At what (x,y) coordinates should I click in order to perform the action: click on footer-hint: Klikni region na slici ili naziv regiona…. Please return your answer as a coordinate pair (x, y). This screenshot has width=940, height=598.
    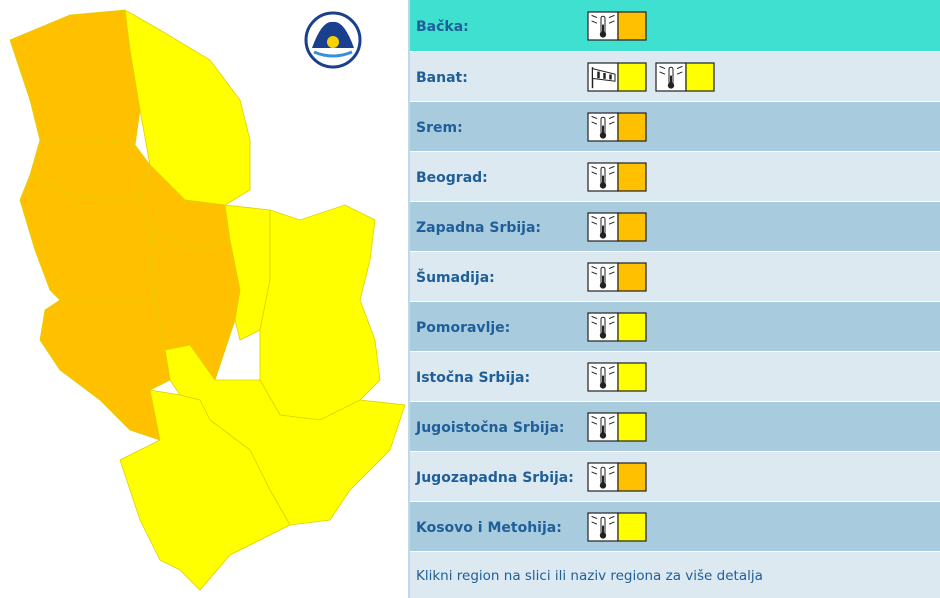
    Looking at the image, I should click on (589, 576).